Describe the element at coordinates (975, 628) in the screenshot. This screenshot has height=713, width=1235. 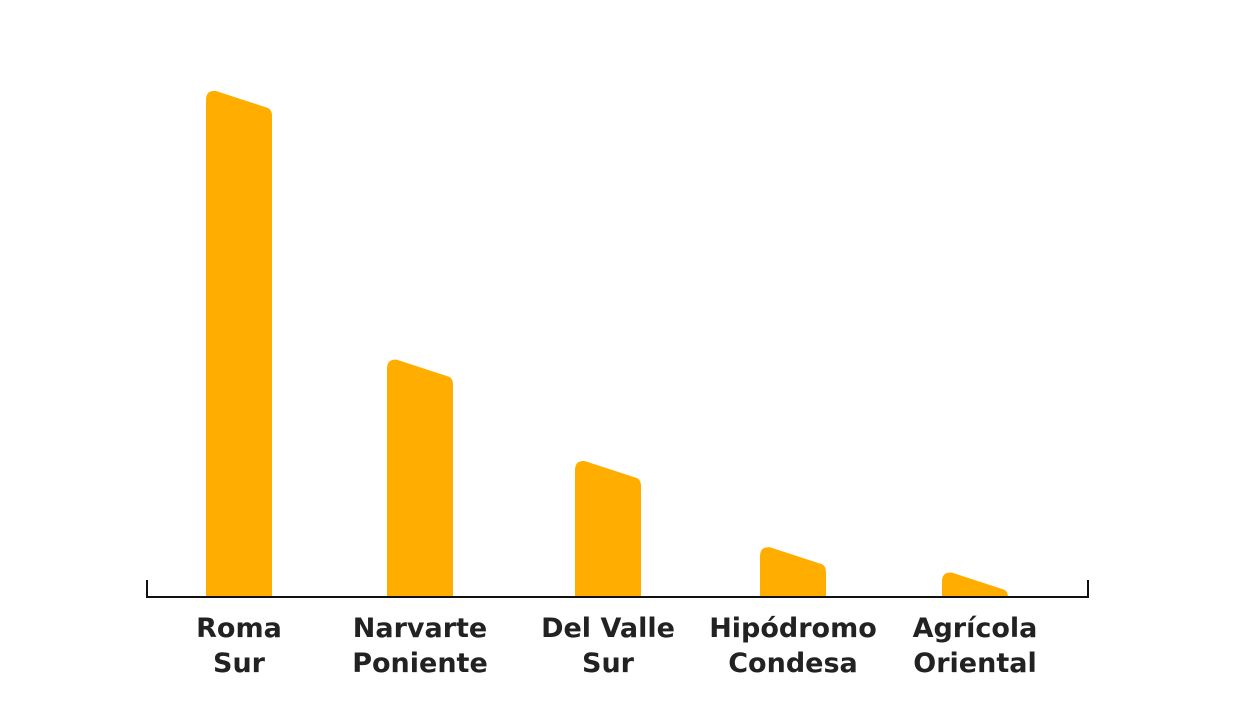
I see `category-label-line: Agrícola` at that location.